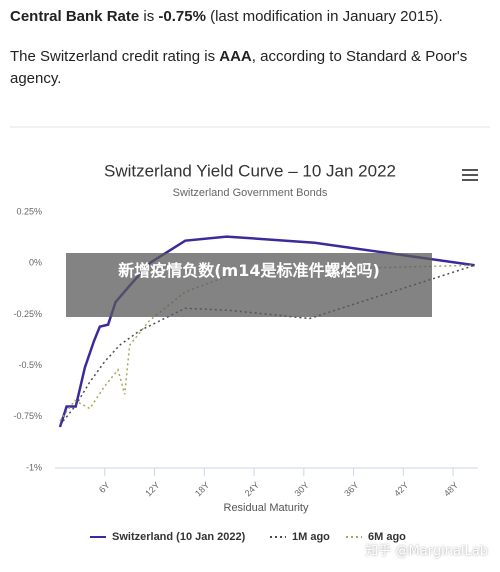  I want to click on x-tick-label: 36Y, so click(351, 489).